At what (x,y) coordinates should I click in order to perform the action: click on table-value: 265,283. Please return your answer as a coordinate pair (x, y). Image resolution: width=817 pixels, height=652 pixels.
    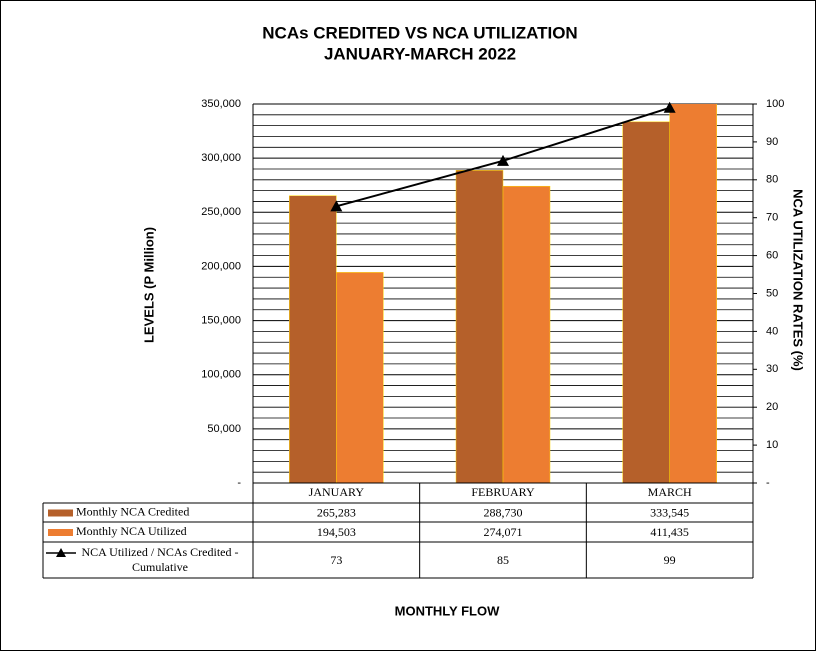
    Looking at the image, I should click on (336, 512).